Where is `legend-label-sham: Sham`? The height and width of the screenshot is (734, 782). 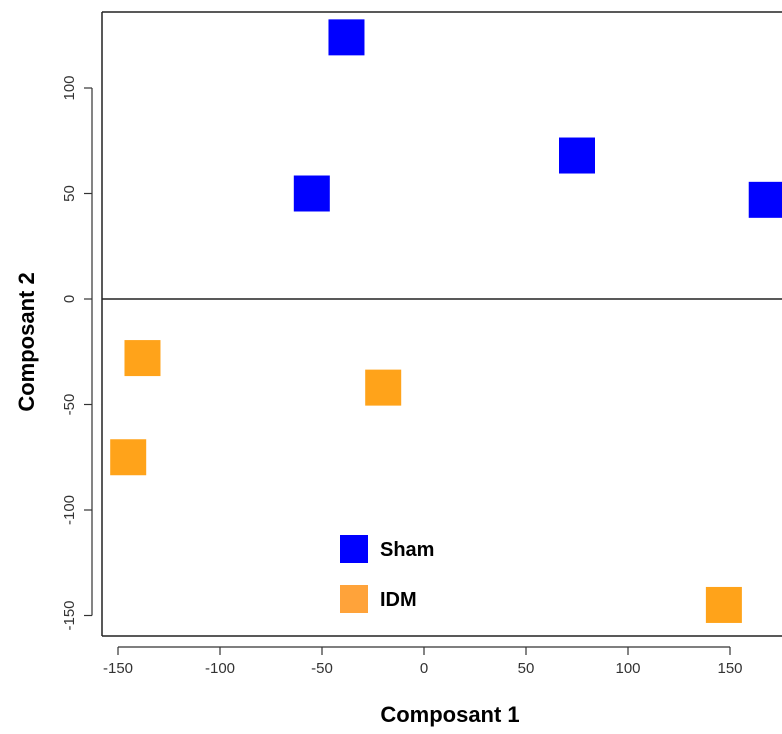 legend-label-sham: Sham is located at coordinates (407, 550).